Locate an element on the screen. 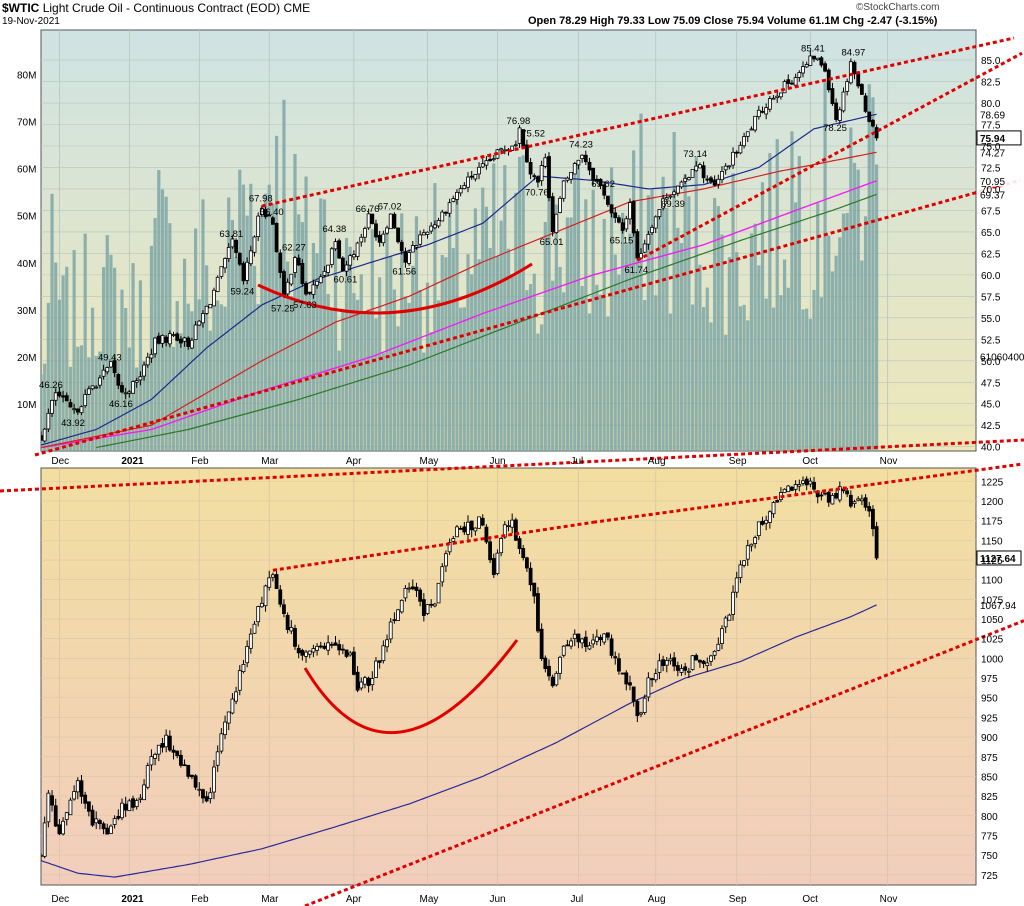 The width and height of the screenshot is (1024, 906). chart-symbol: $WTIC is located at coordinates (21, 8).